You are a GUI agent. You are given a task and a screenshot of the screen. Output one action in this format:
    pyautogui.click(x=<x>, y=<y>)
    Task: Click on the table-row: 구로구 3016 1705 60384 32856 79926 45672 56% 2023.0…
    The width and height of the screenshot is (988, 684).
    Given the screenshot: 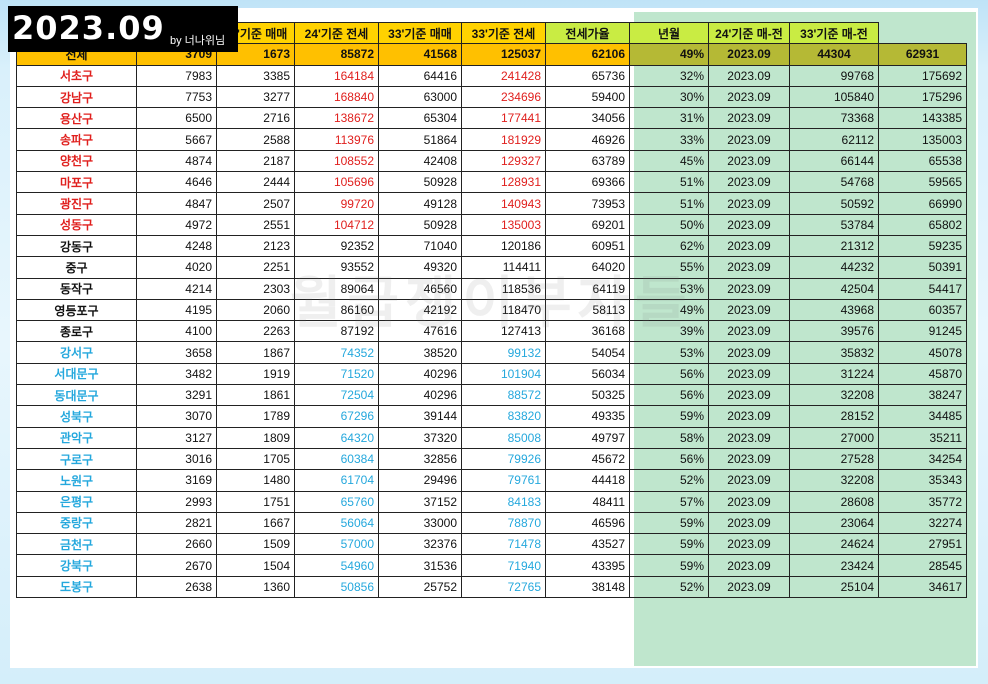 What is the action you would take?
    pyautogui.click(x=491, y=459)
    